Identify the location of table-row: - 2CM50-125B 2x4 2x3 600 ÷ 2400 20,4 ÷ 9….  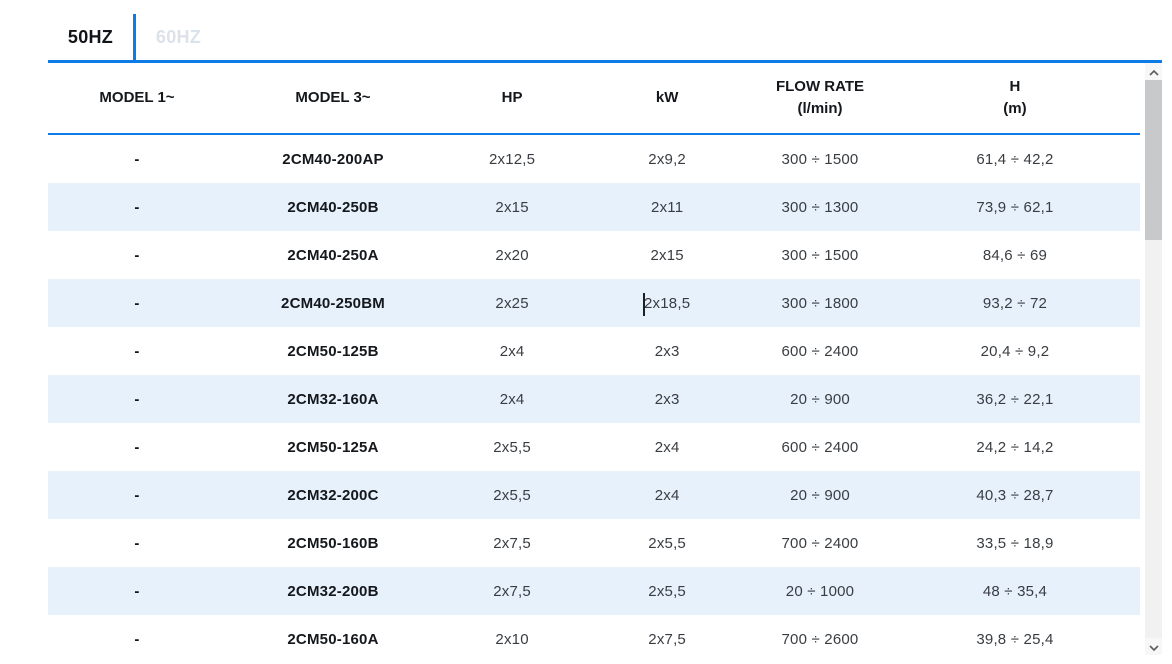
(594, 351).